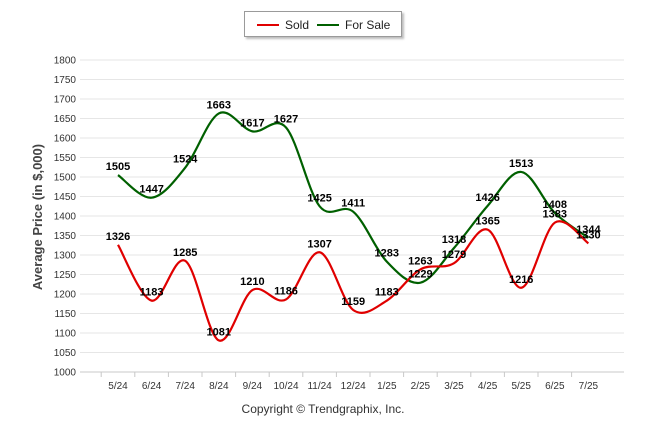  What do you see at coordinates (283, 25) in the screenshot?
I see `legend-item-sold: Sold` at bounding box center [283, 25].